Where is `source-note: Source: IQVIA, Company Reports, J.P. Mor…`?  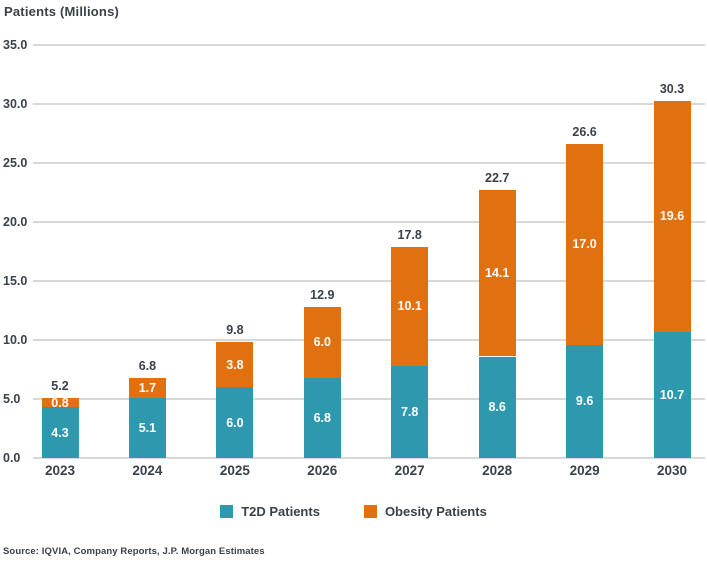 source-note: Source: IQVIA, Company Reports, J.P. Mor… is located at coordinates (134, 551).